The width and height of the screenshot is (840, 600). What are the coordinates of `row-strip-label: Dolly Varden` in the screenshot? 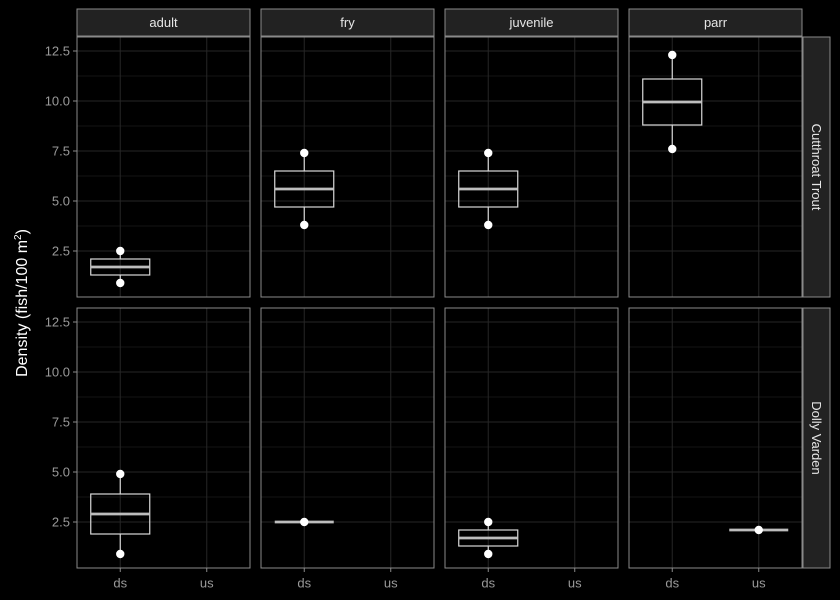 It's located at (816, 437).